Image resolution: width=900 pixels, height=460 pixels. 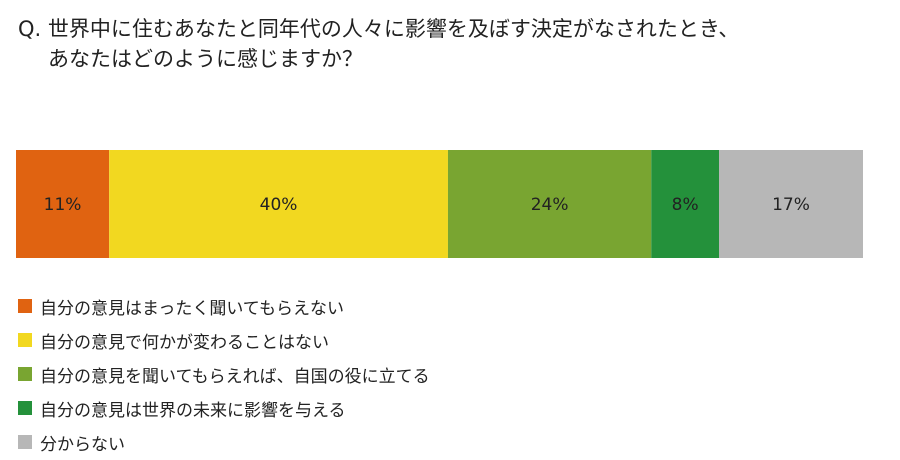 What do you see at coordinates (82, 444) in the screenshot?
I see `legend-label-5: 分からない` at bounding box center [82, 444].